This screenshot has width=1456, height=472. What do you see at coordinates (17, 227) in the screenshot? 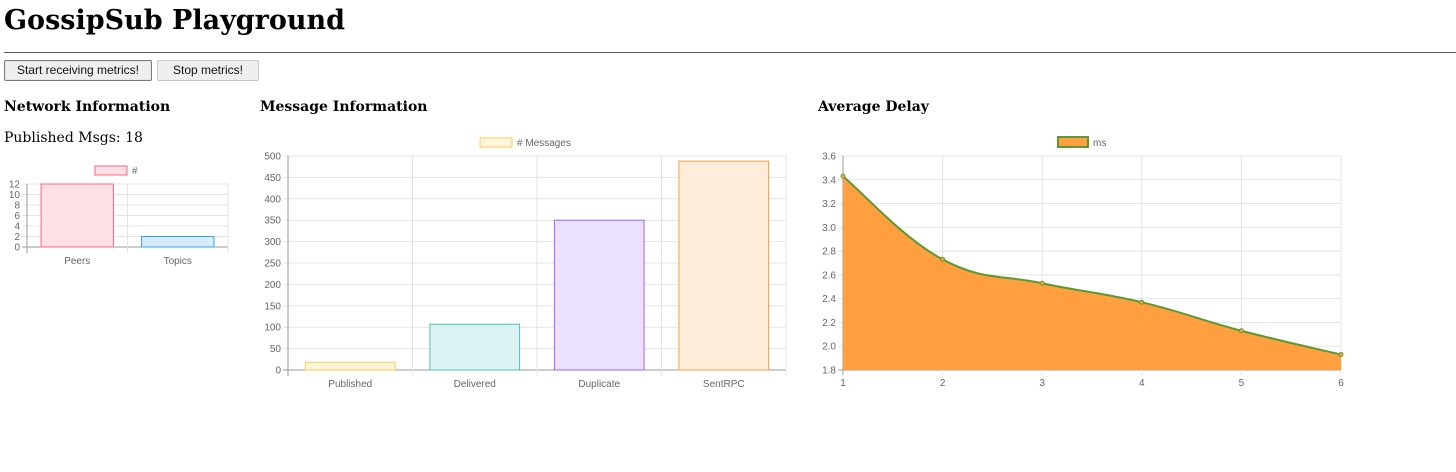
I see `y-tick-label: 4` at bounding box center [17, 227].